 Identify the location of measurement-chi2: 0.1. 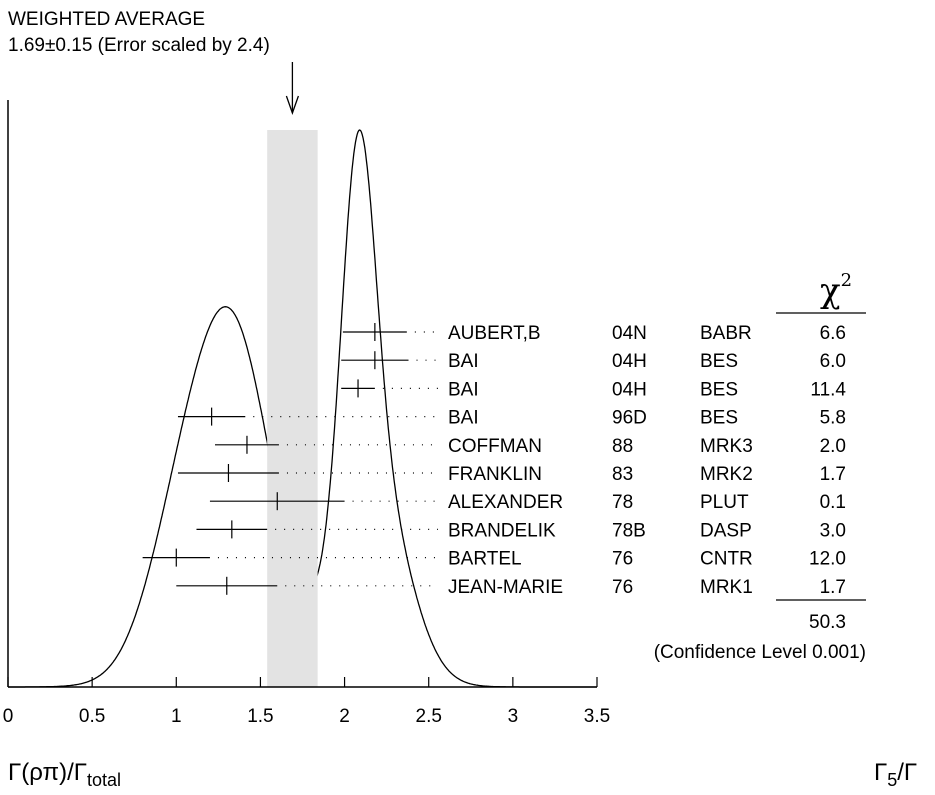
(833, 502).